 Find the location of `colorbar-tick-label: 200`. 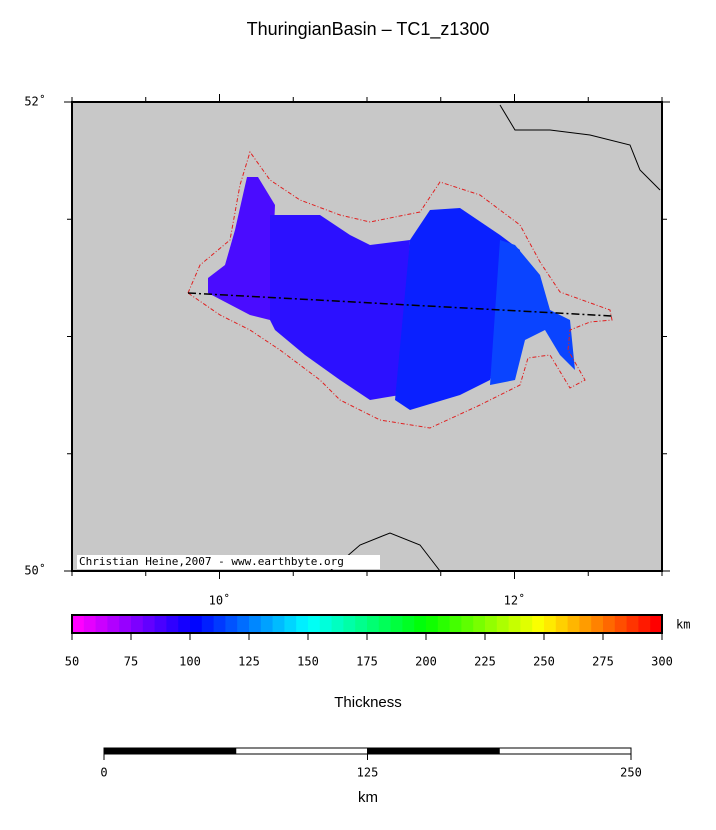

colorbar-tick-label: 200 is located at coordinates (426, 662).